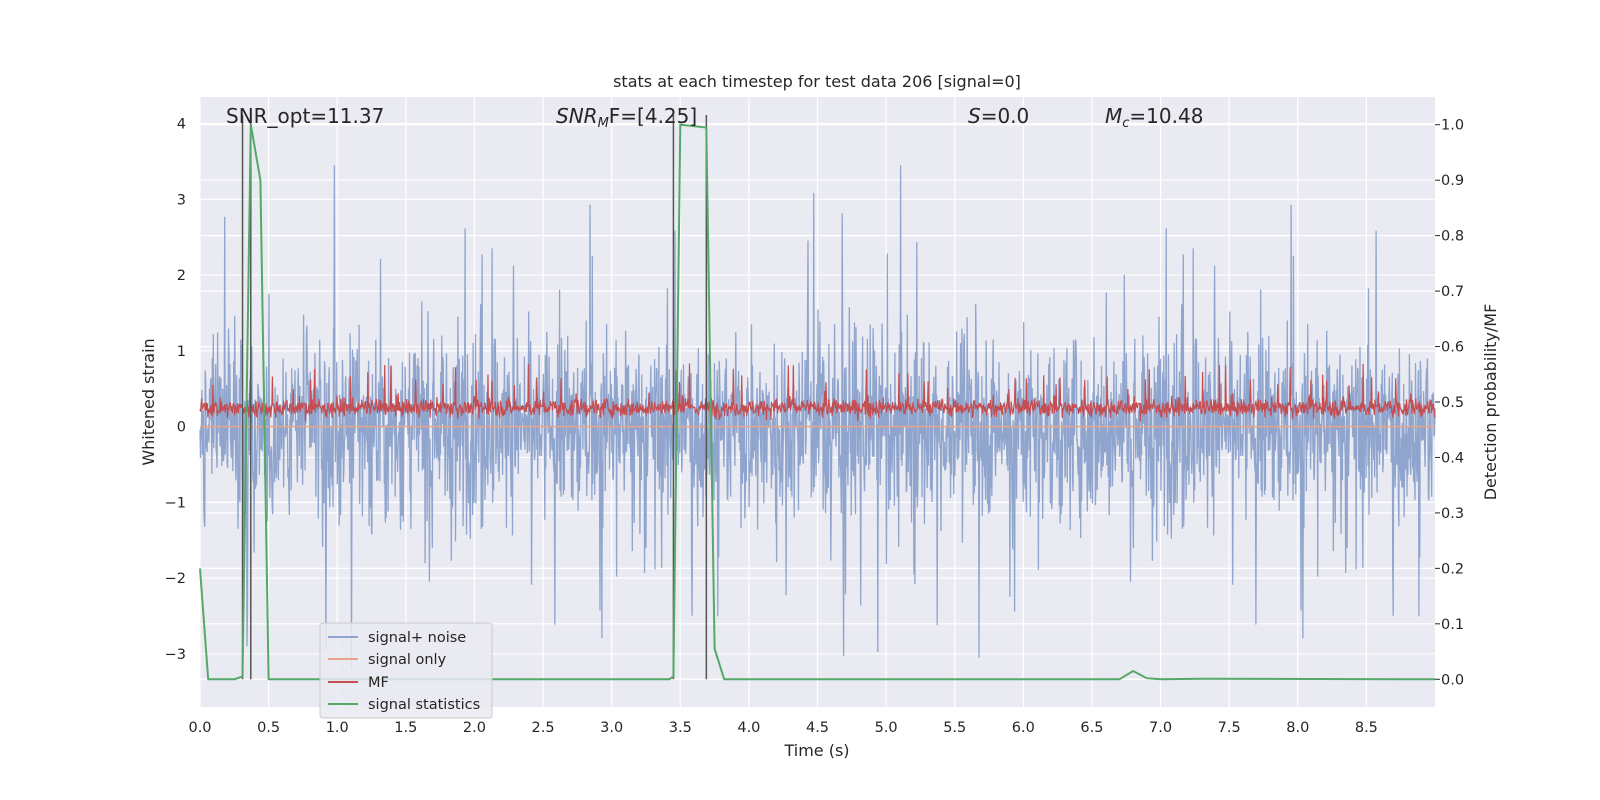  I want to click on legend-label-signal-noise: signal+ noise, so click(417, 638).